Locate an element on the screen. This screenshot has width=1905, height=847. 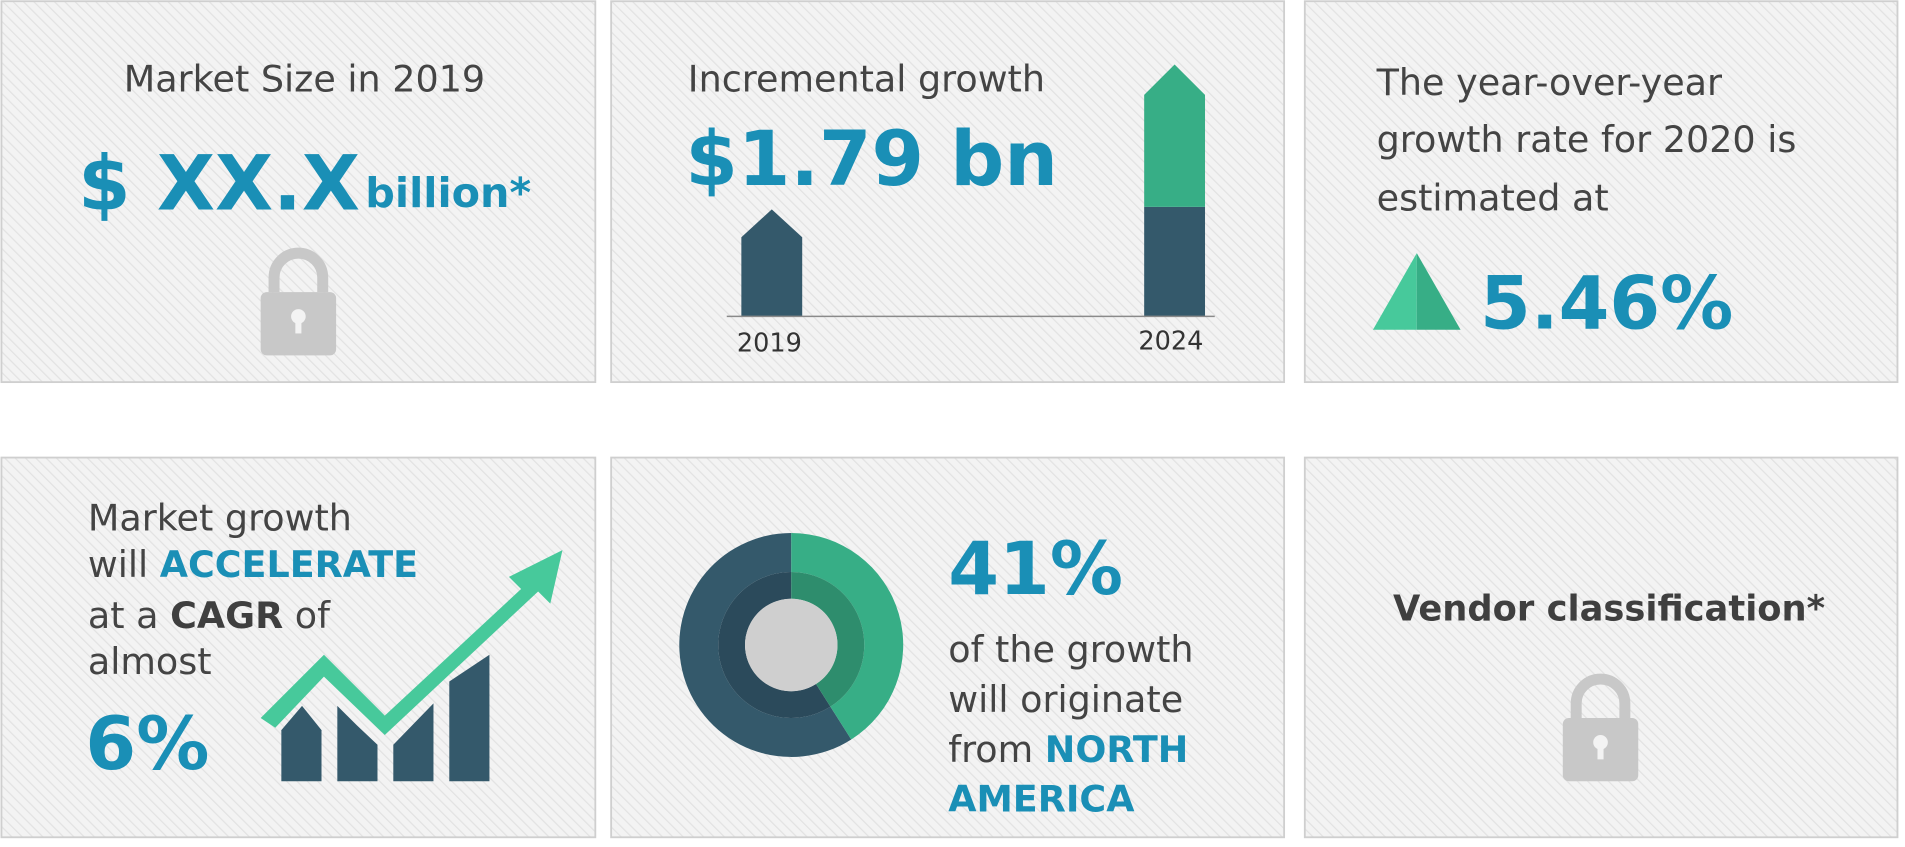
text: from is located at coordinates (996, 749).